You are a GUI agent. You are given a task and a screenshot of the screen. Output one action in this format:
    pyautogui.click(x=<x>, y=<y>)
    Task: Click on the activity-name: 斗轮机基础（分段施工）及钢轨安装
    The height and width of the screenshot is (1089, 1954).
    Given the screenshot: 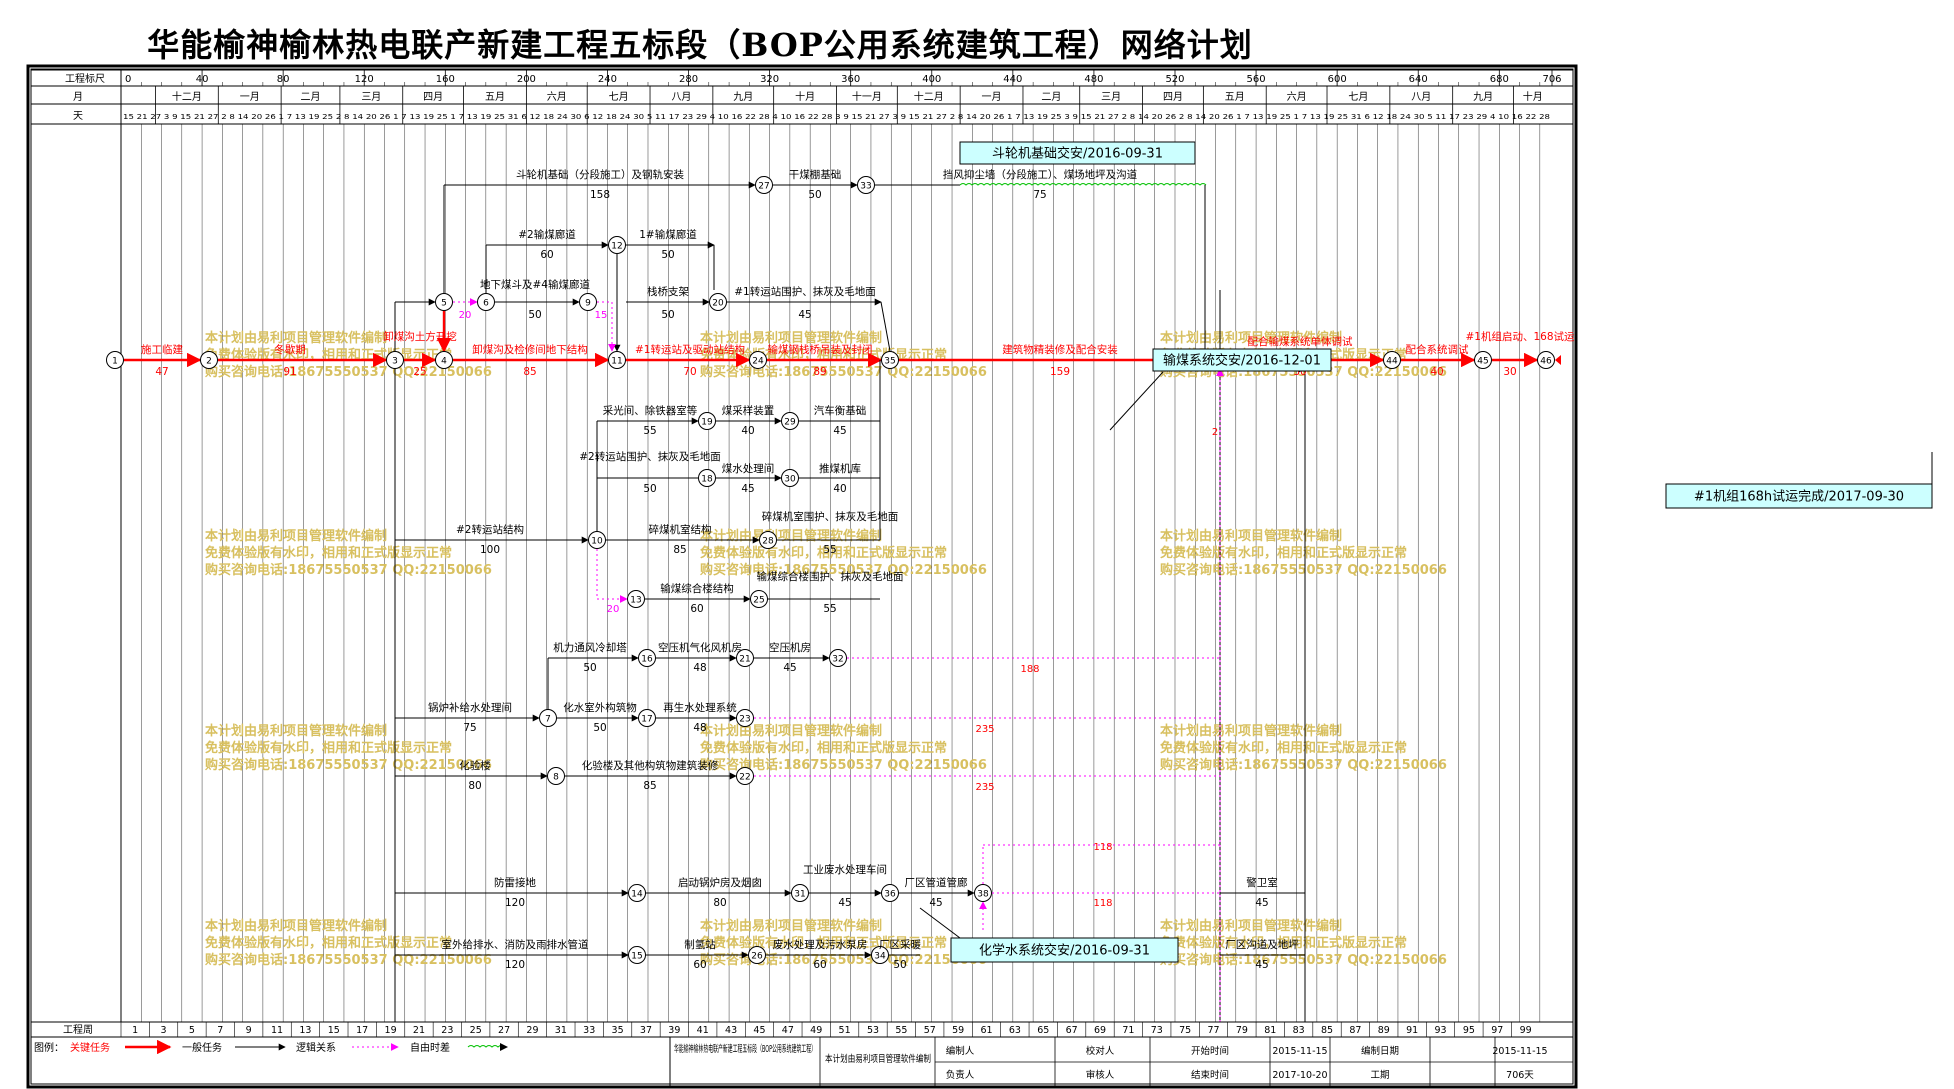 What is the action you would take?
    pyautogui.click(x=600, y=174)
    